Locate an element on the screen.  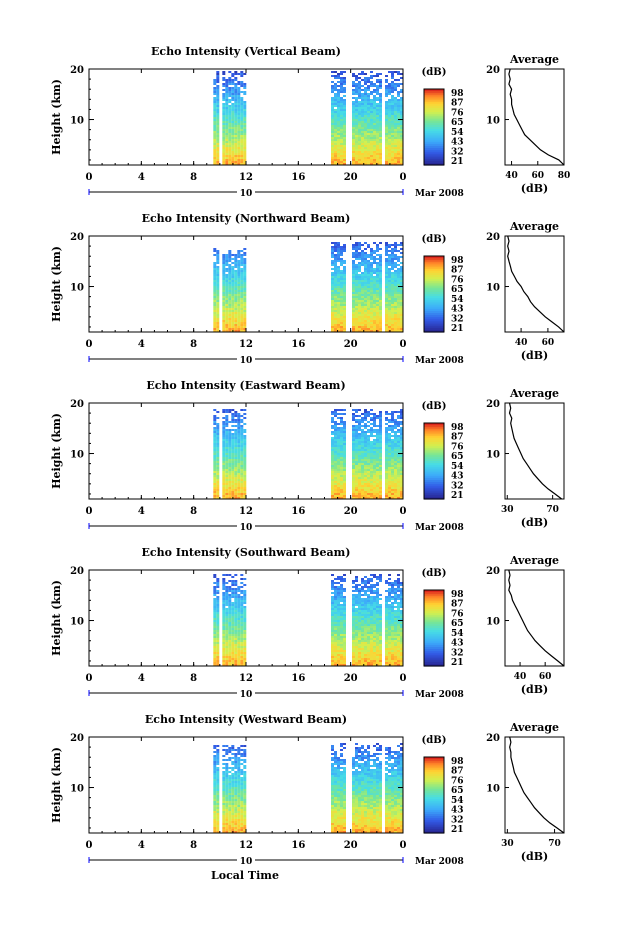
colorbar-tick-label: 98 is located at coordinates (457, 428).